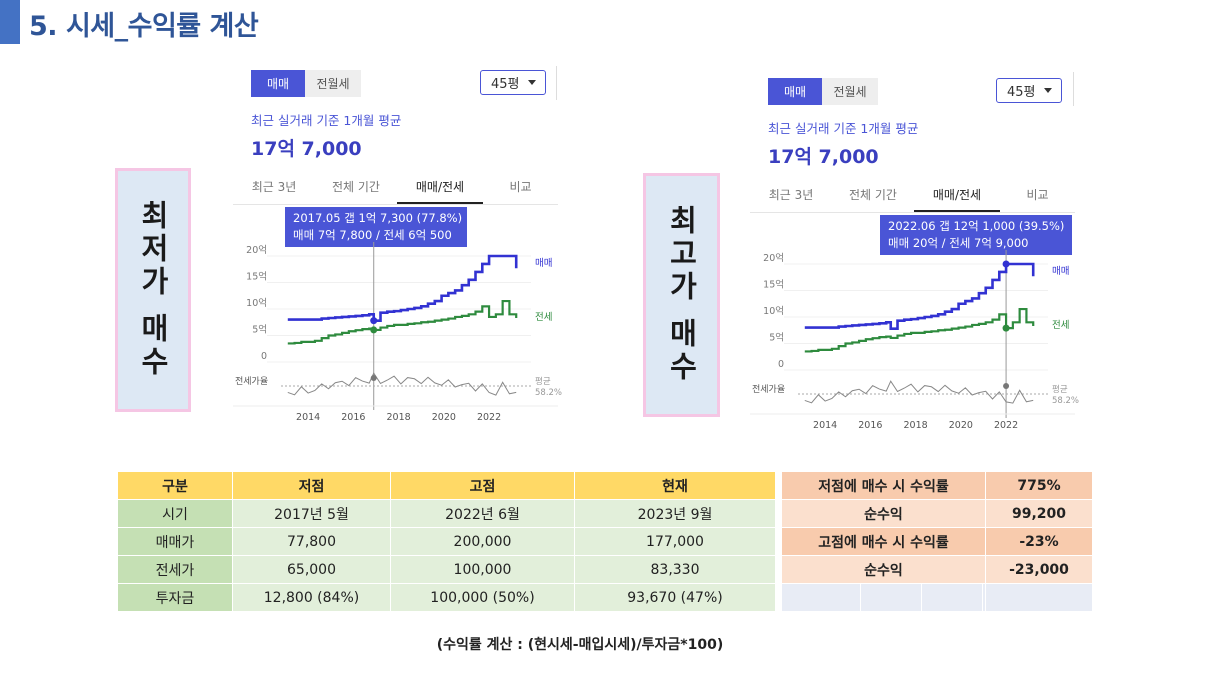 Image resolution: width=1216 pixels, height=684 pixels. What do you see at coordinates (482, 513) in the screenshot?
I see `table-cell: 2022년 6월` at bounding box center [482, 513].